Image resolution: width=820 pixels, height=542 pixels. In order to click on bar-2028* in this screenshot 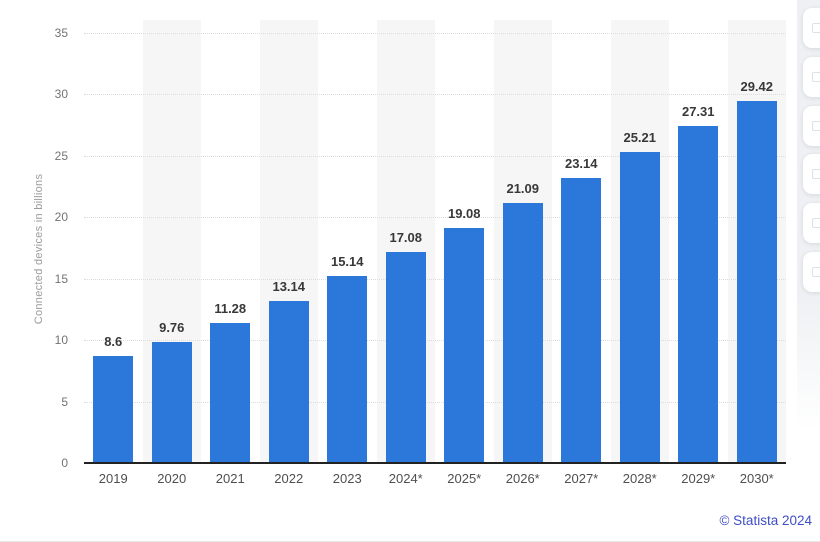, I will do `click(639, 307)`.